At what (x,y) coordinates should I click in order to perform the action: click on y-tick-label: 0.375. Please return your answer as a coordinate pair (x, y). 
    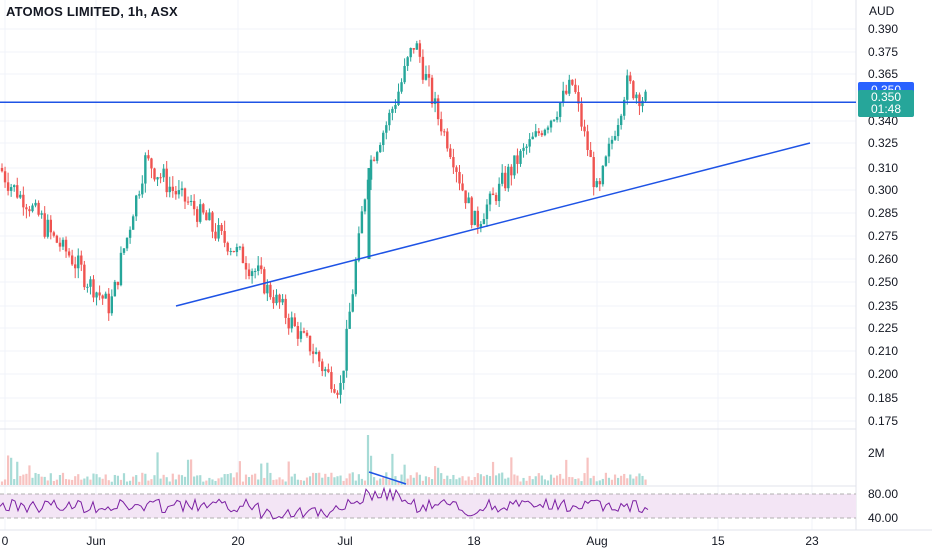
    Looking at the image, I should click on (883, 52).